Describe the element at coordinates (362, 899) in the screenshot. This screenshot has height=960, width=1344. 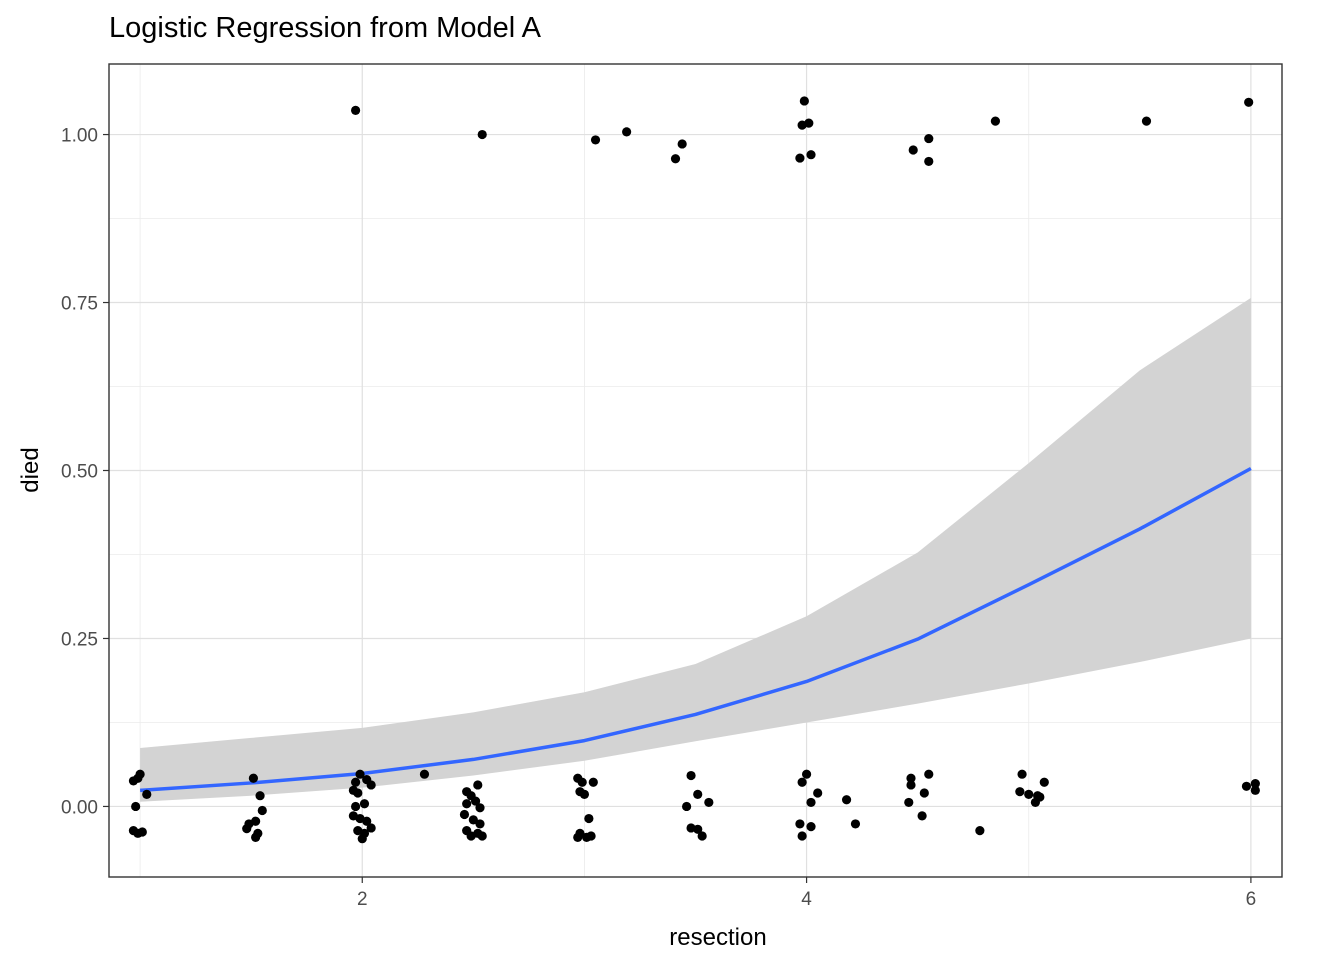
I see `x-tick-label: 2` at that location.